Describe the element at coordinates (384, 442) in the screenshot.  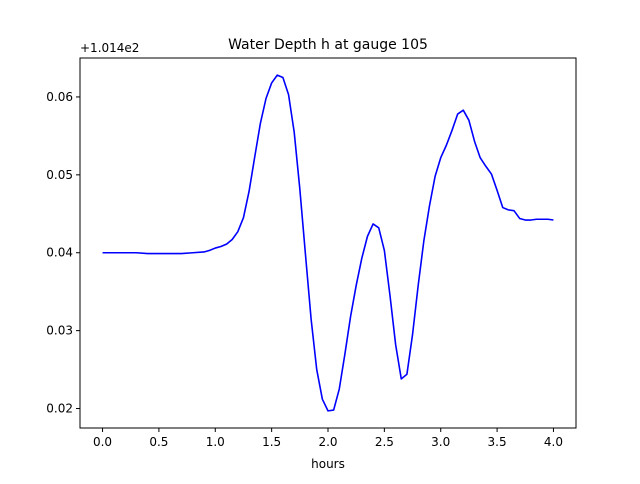
I see `x-tick-label: 2.5` at that location.